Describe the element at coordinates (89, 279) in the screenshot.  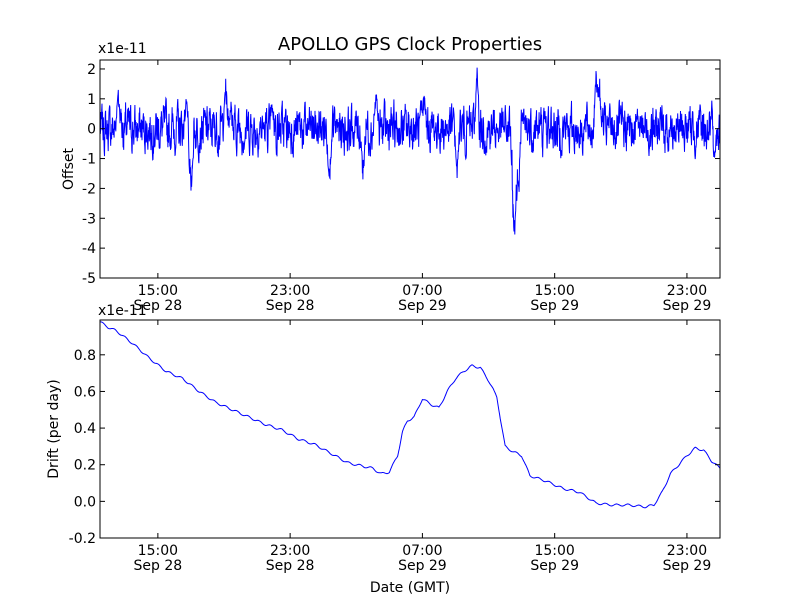
I see `offset-ytick-label: -5` at that location.